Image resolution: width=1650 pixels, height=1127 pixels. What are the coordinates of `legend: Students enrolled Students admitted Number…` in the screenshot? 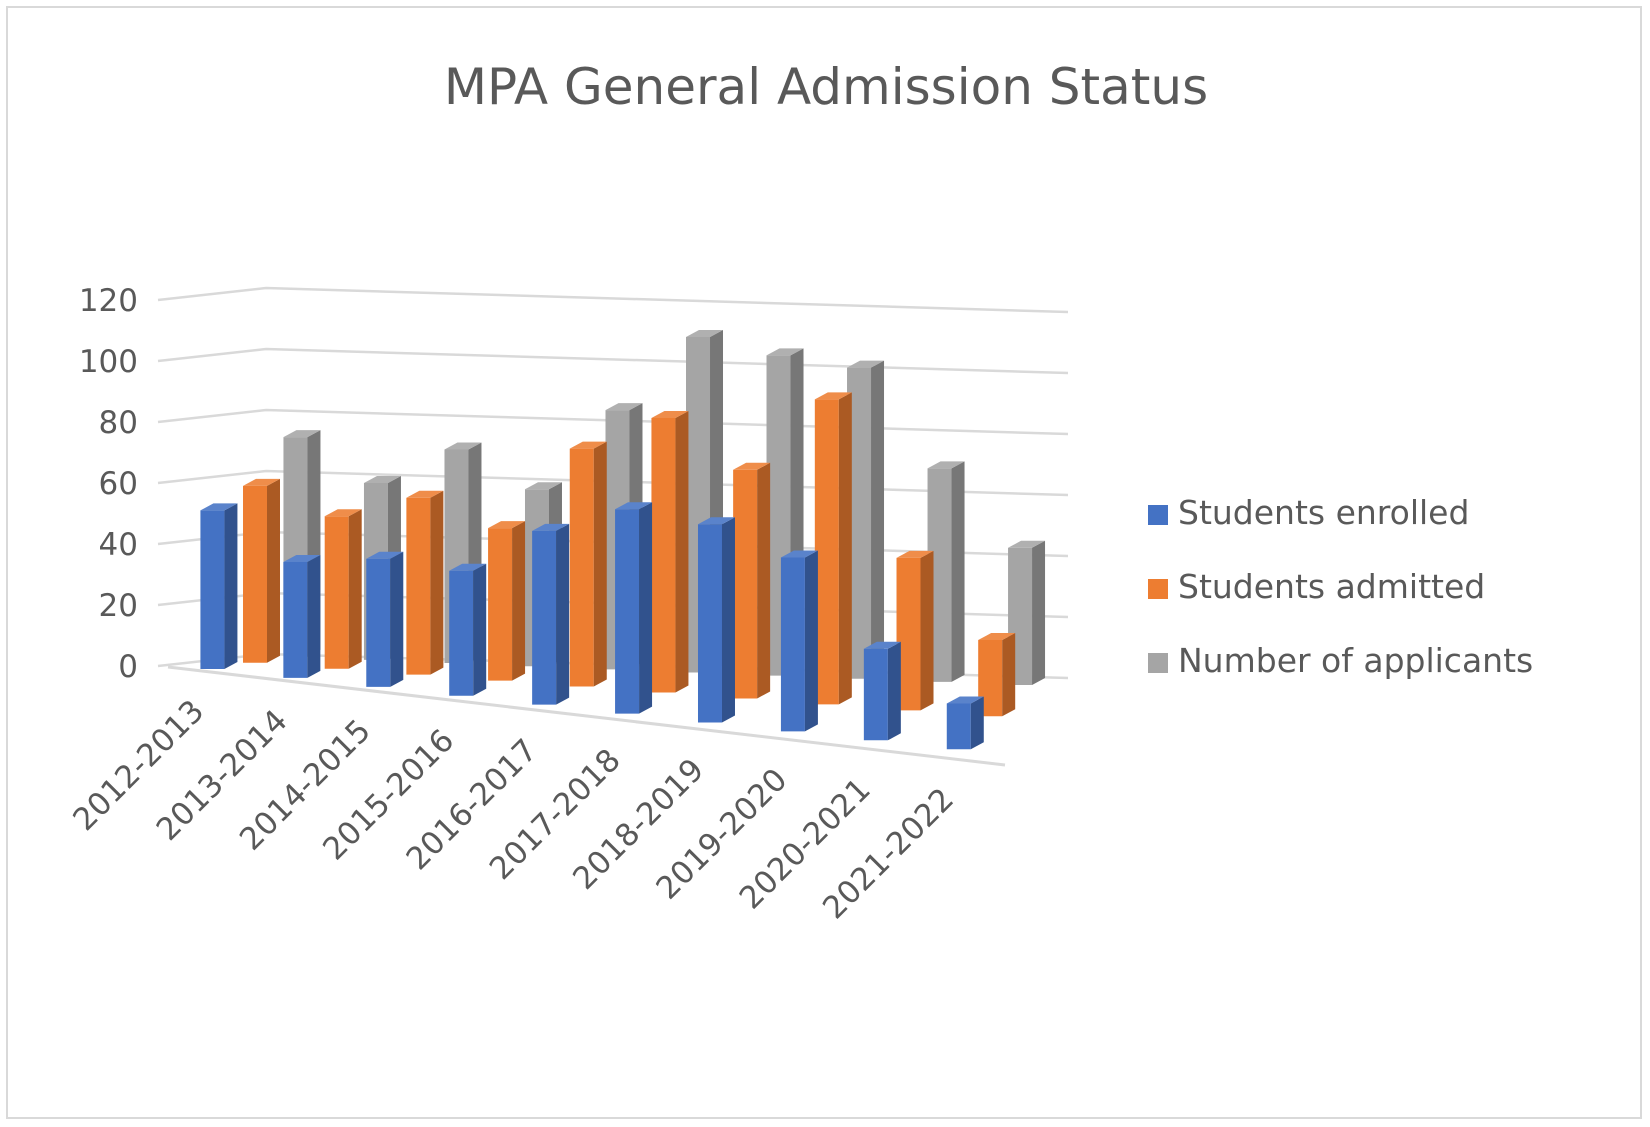 It's located at (1340, 586).